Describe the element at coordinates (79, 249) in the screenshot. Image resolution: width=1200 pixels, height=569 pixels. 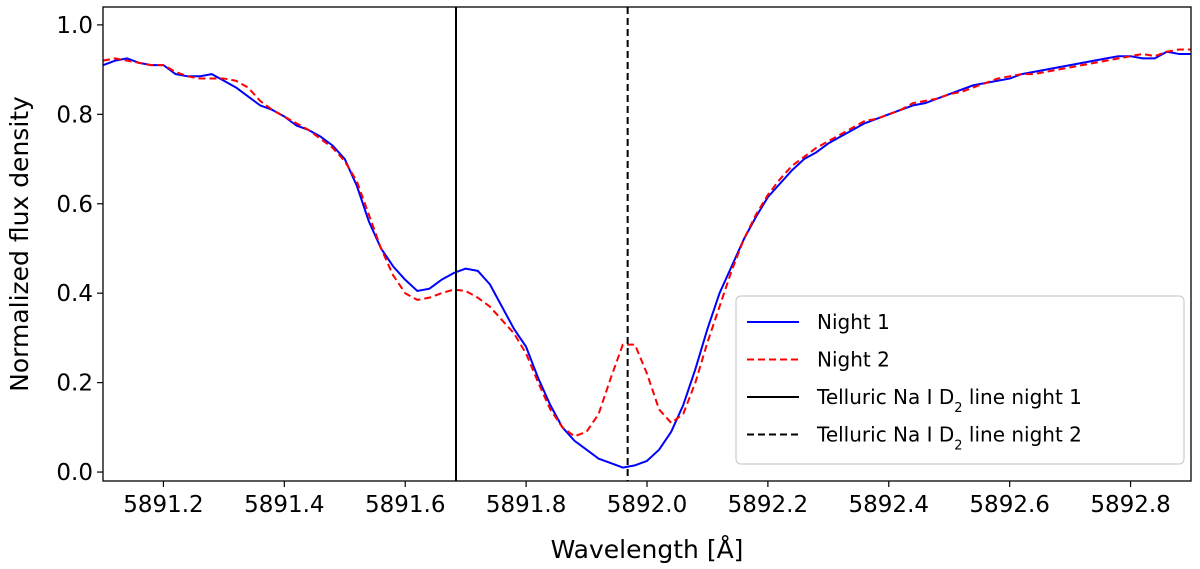
I see `y-axis-ticks: 0.0 0.2 0.4 0.6 0.8 1.0` at that location.